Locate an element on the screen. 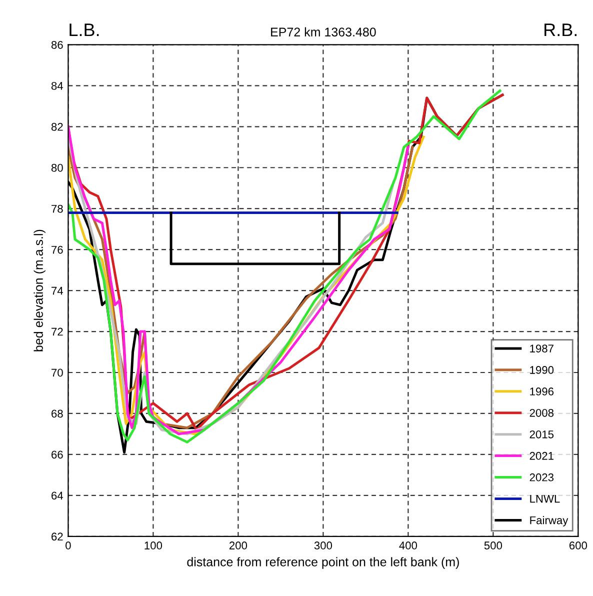 Image resolution: width=593 pixels, height=596 pixels. x-tick-label: 200 is located at coordinates (238, 546).